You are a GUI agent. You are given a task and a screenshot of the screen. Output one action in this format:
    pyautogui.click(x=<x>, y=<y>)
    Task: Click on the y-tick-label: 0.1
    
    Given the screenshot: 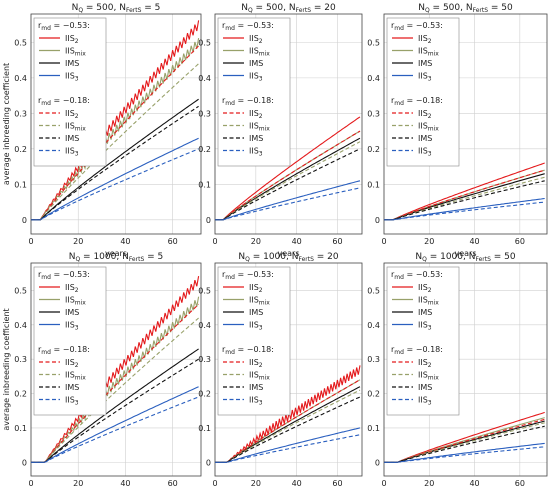 What is the action you would take?
    pyautogui.click(x=204, y=184)
    